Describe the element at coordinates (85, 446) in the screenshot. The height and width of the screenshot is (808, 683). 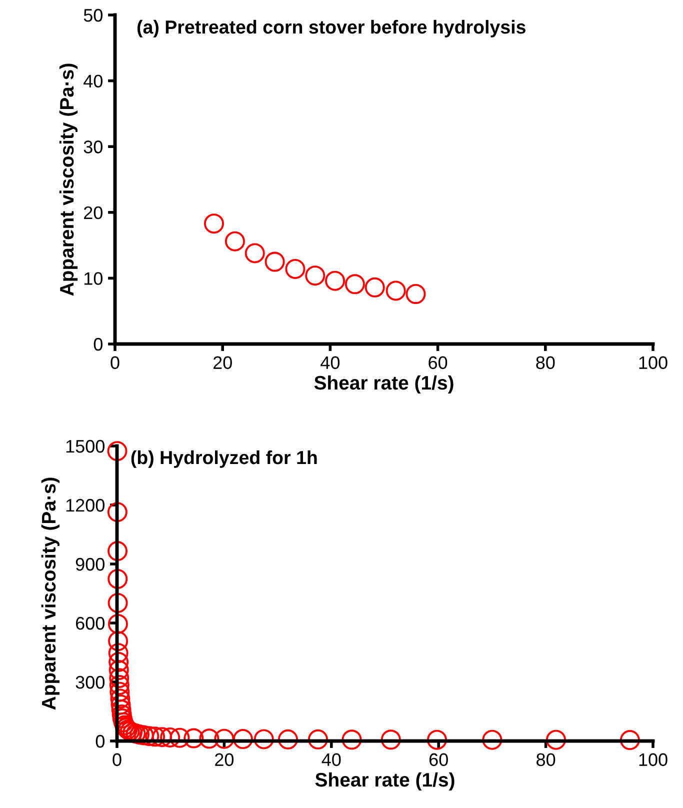
I see `y-tick-label: 1500` at that location.